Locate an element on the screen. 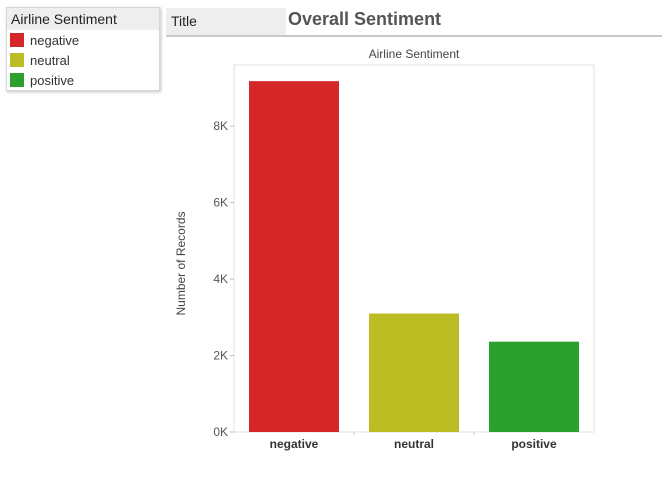 The height and width of the screenshot is (487, 662). x-tick-label-negative: negative is located at coordinates (294, 444).